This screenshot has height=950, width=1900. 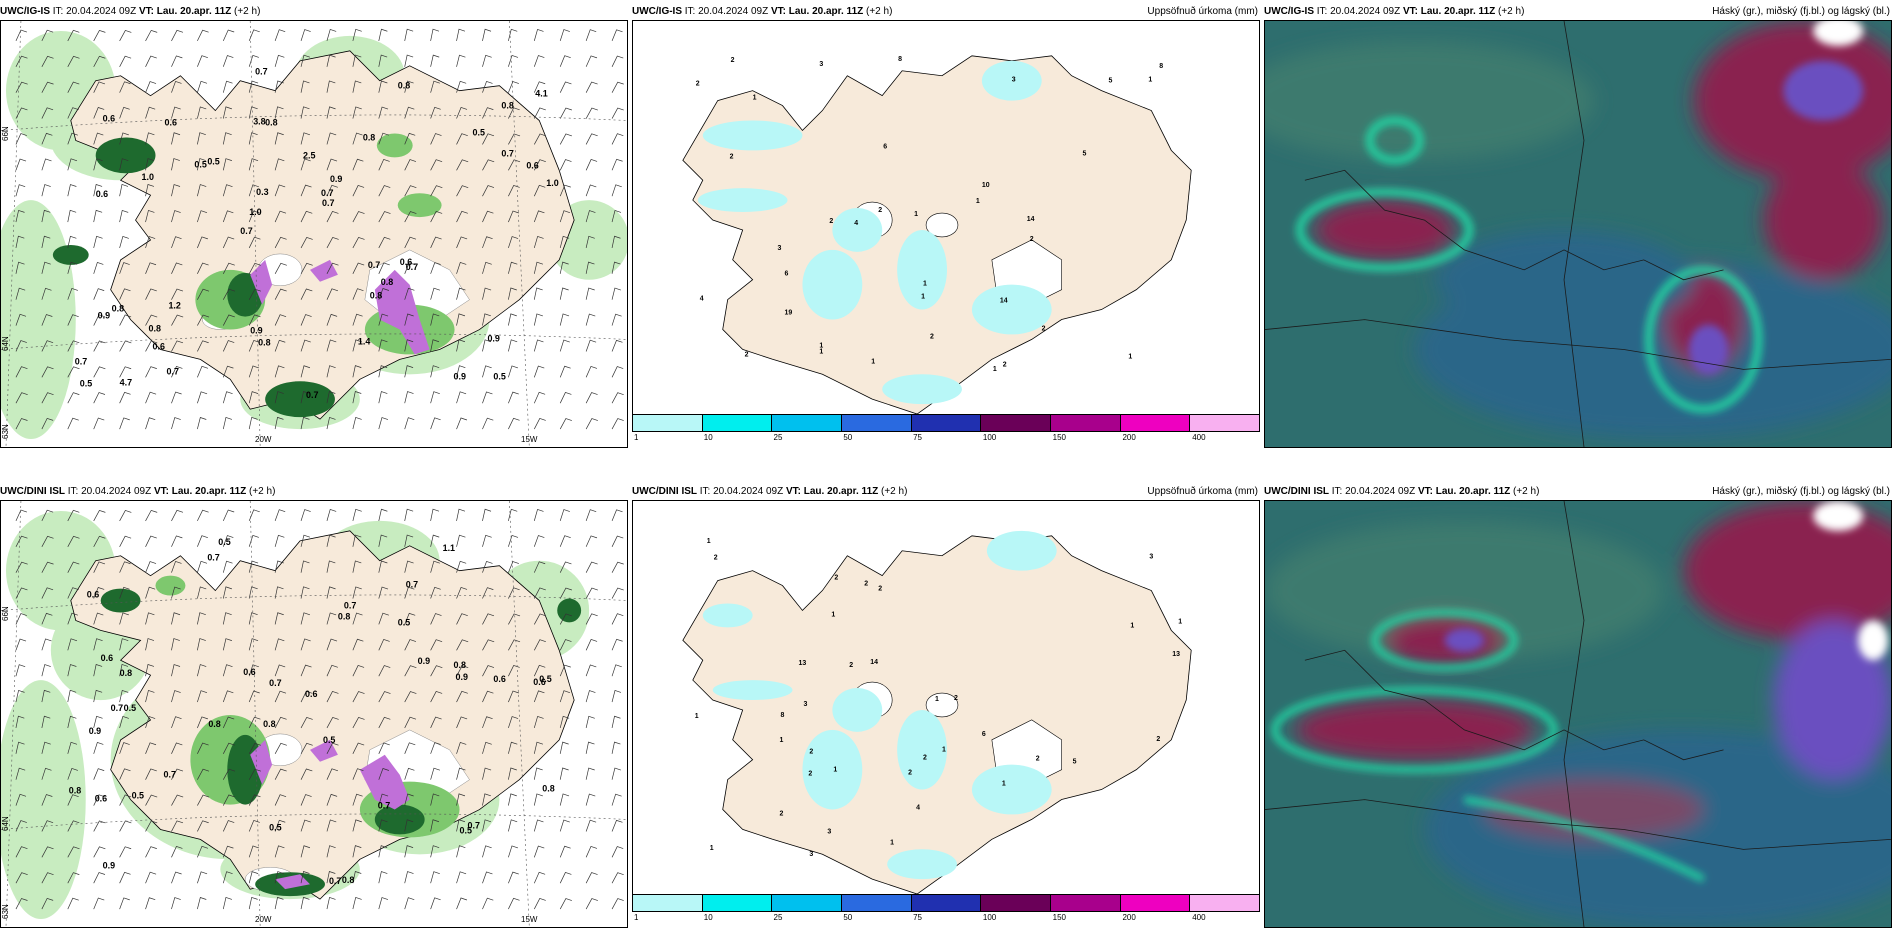 I want to click on precip-value: 1, so click(x=873, y=361).